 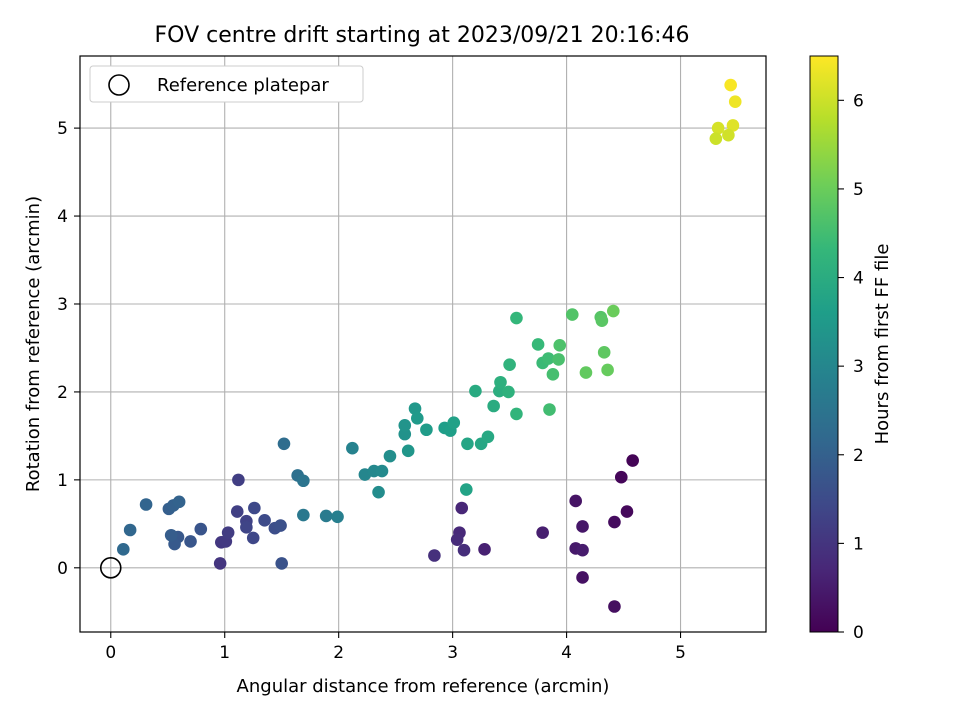 I want to click on colorbar-tick-label: 0, so click(x=858, y=633).